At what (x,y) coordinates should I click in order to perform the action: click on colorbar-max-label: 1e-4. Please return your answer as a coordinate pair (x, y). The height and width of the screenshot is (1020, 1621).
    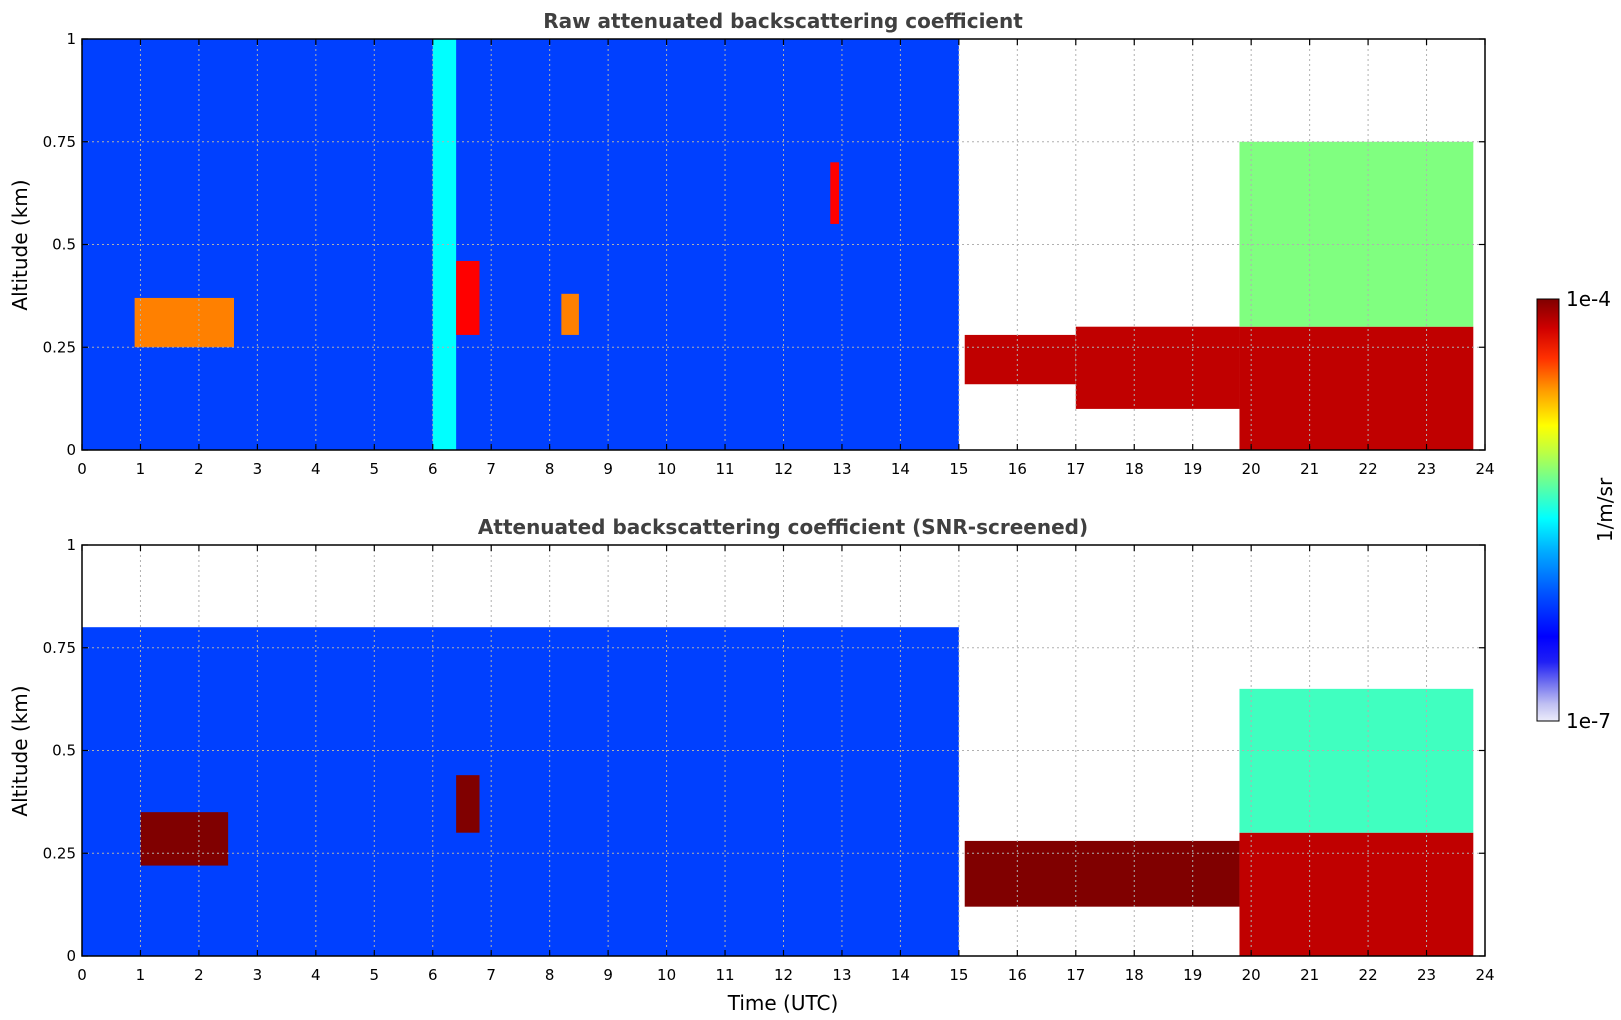
    Looking at the image, I should click on (1588, 299).